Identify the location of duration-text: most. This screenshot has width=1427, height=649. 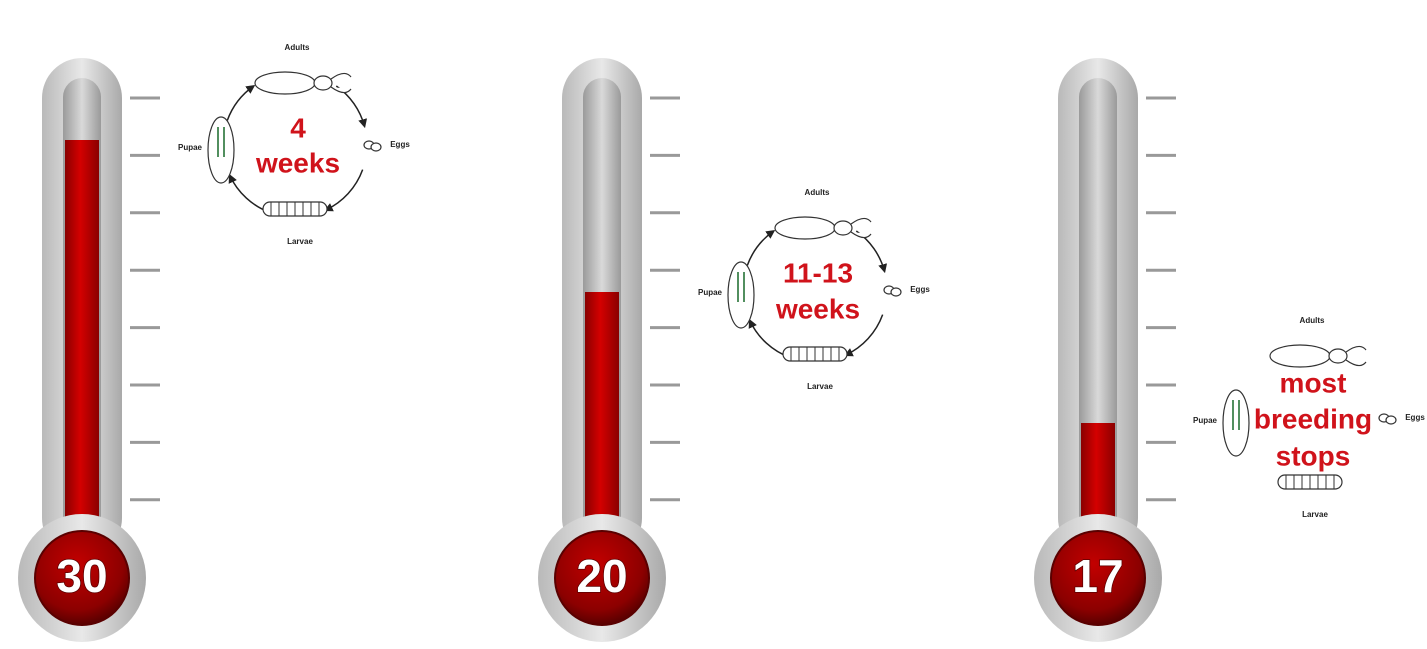
(1313, 382).